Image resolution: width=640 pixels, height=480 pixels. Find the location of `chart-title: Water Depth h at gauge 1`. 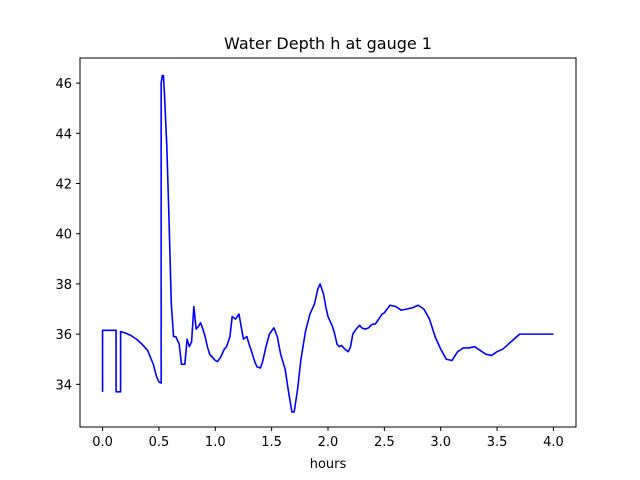

chart-title: Water Depth h at gauge 1 is located at coordinates (328, 43).